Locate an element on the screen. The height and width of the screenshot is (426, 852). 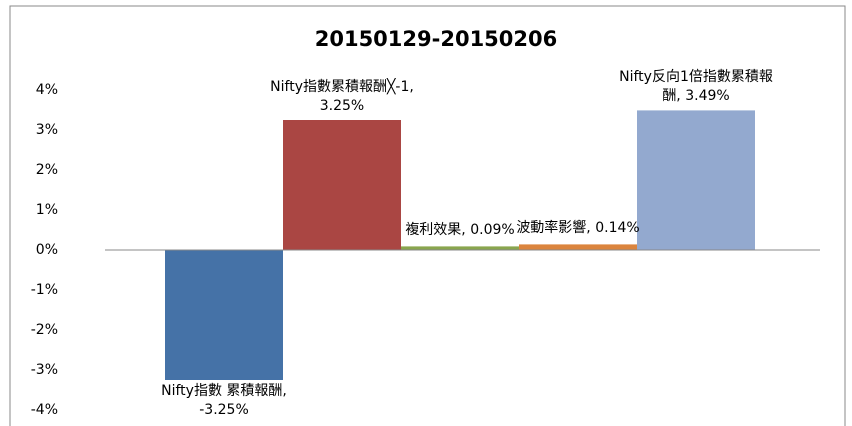
y-tick-label: 0% is located at coordinates (47, 250).